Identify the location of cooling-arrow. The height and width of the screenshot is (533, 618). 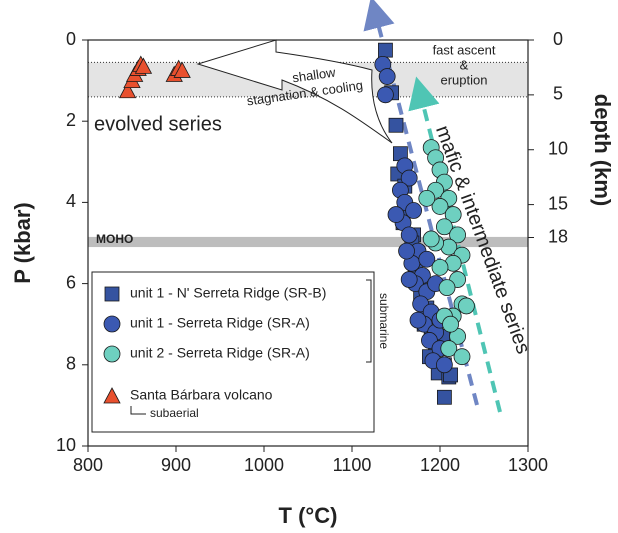
(294, 91).